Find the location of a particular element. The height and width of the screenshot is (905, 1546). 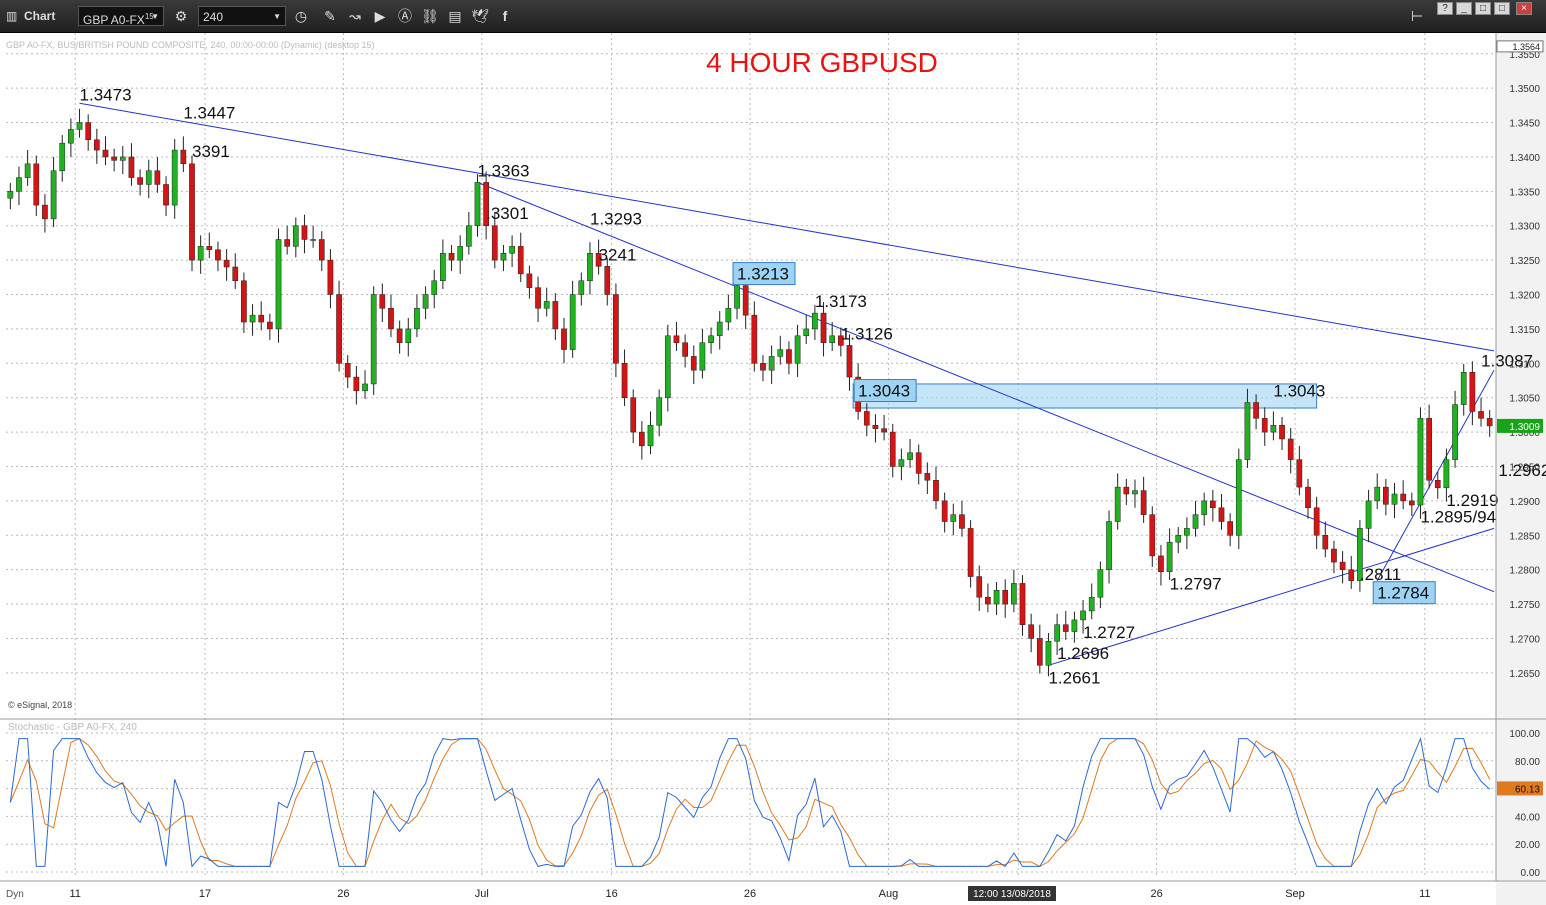

price-annotation: 1.3293 is located at coordinates (616, 219).